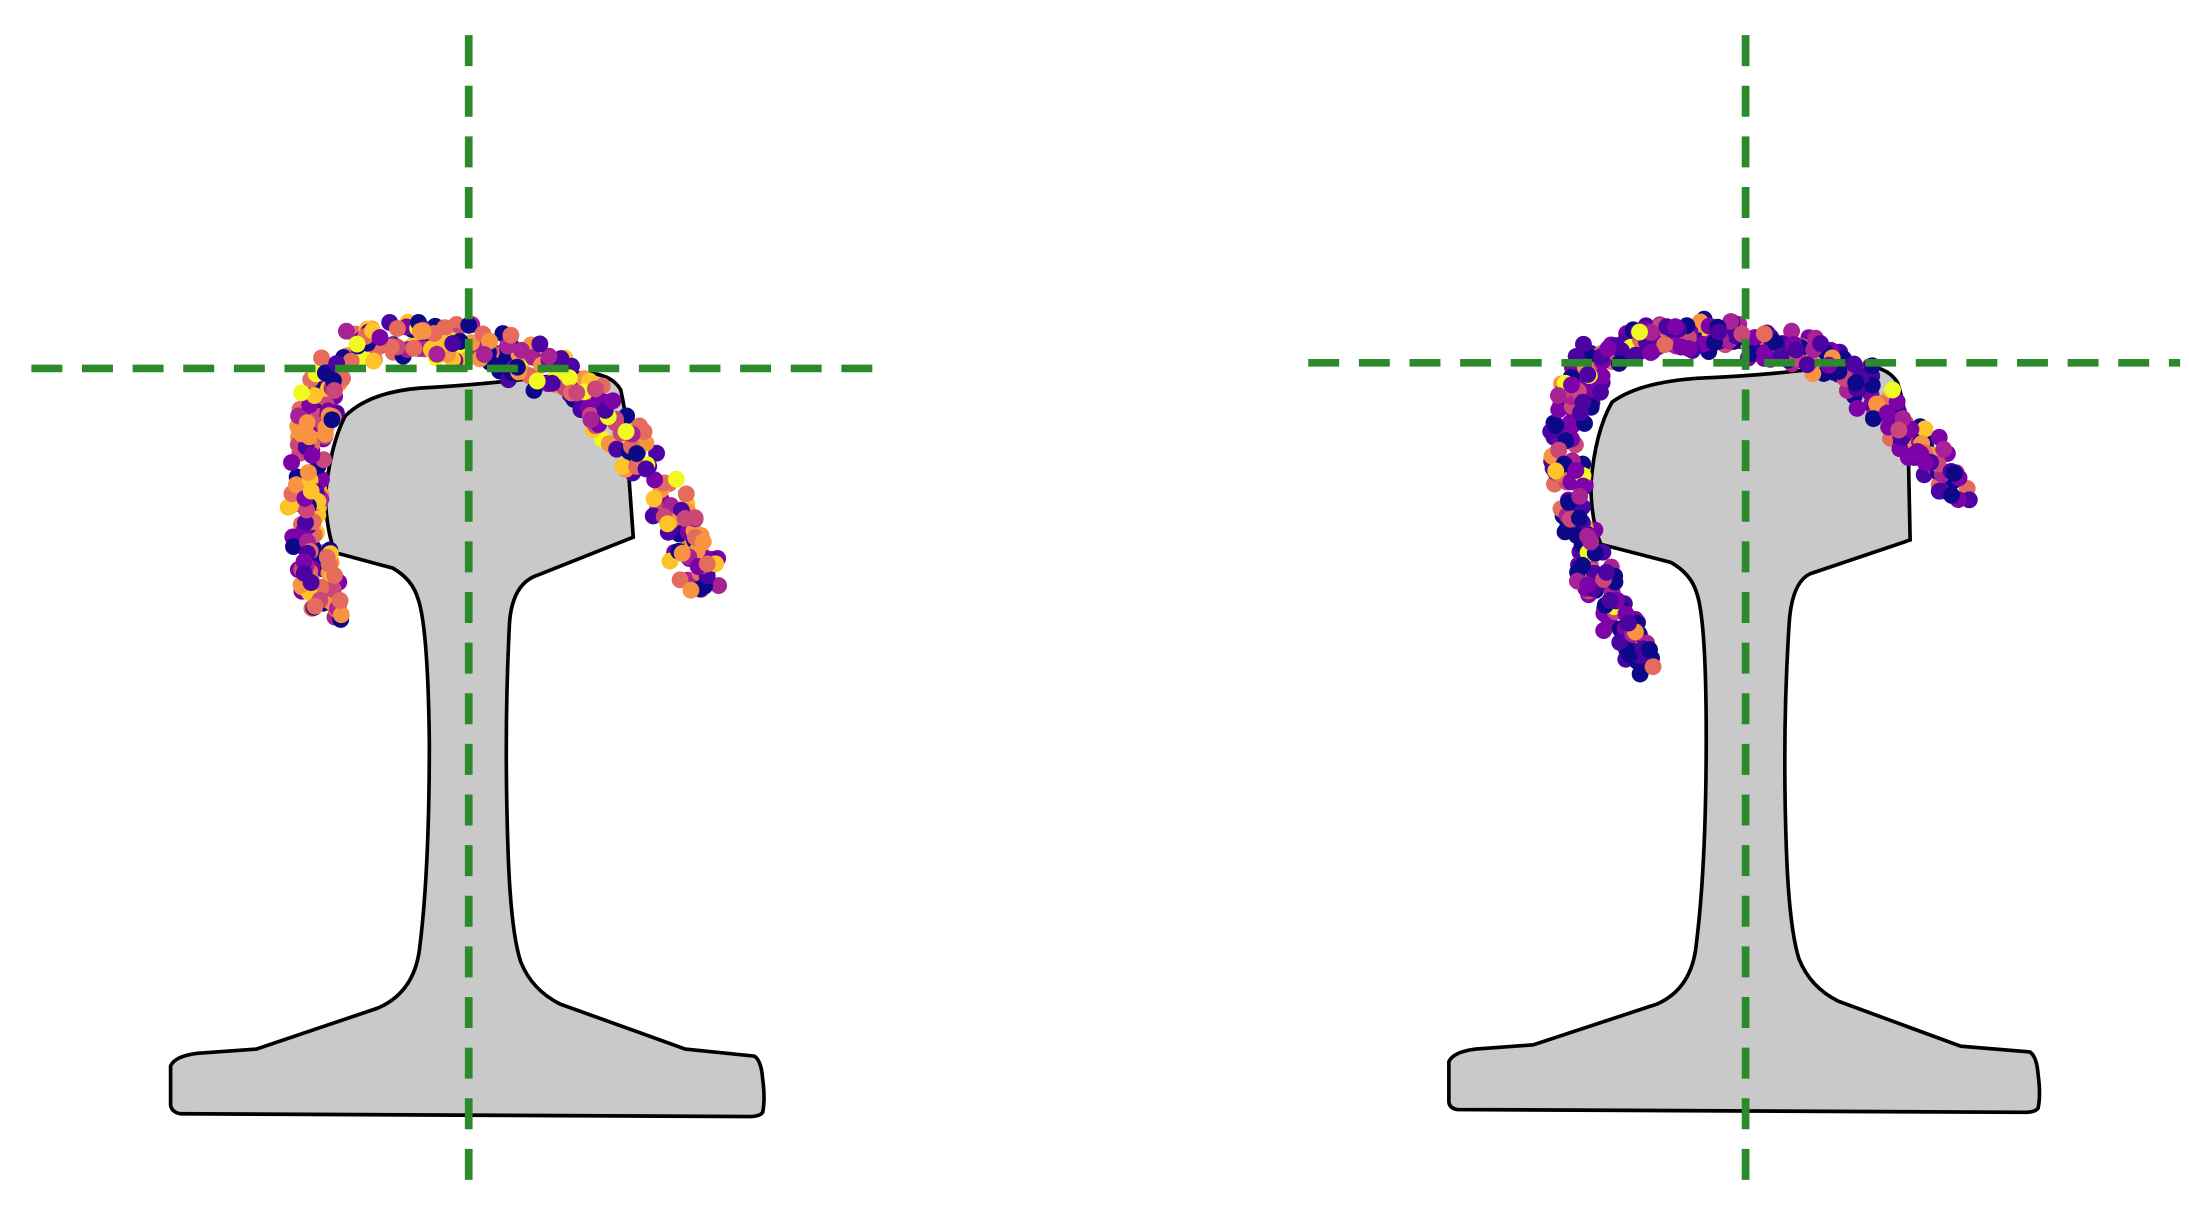  I want to click on right-contact-particles, so click(1760, 496).